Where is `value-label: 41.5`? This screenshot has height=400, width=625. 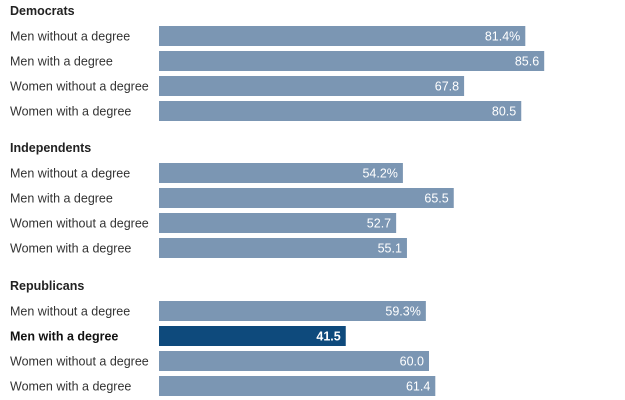
value-label: 41.5 is located at coordinates (328, 337).